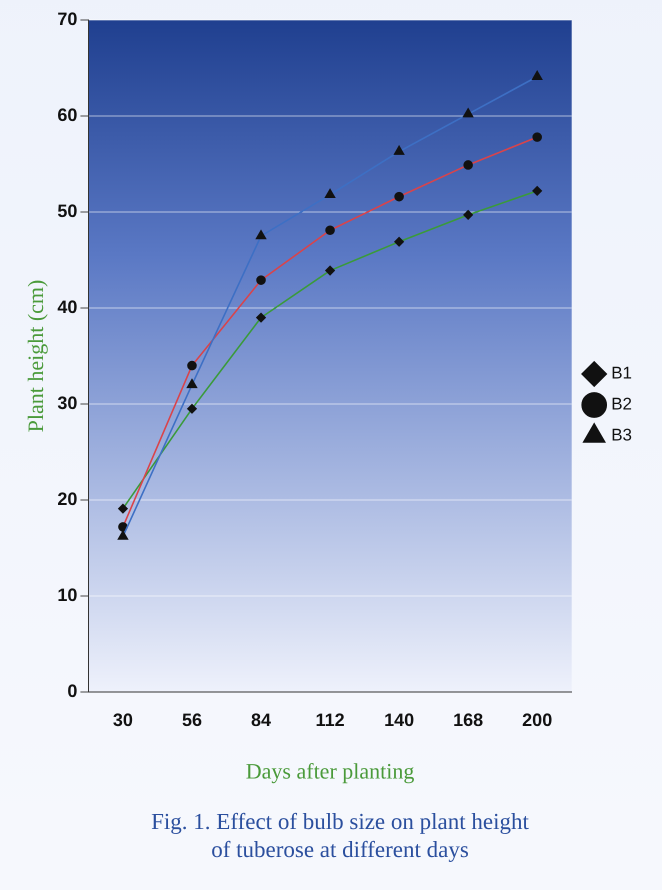 The image size is (662, 890). Describe the element at coordinates (621, 373) in the screenshot. I see `legend-label: B1` at that location.